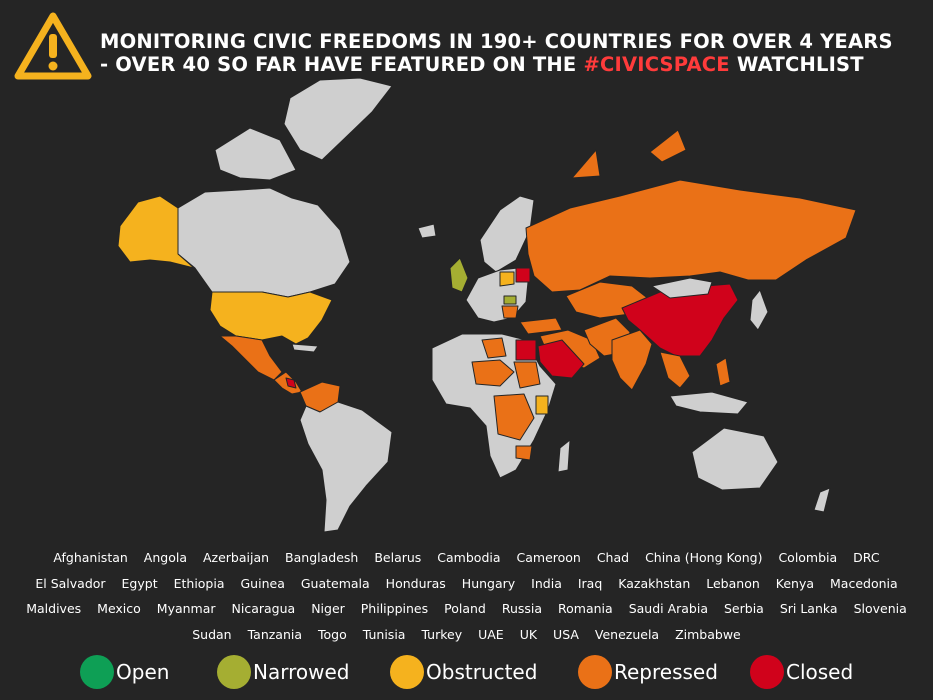 The width and height of the screenshot is (933, 700). What do you see at coordinates (709, 403) in the screenshot?
I see `map-indonesia` at bounding box center [709, 403].